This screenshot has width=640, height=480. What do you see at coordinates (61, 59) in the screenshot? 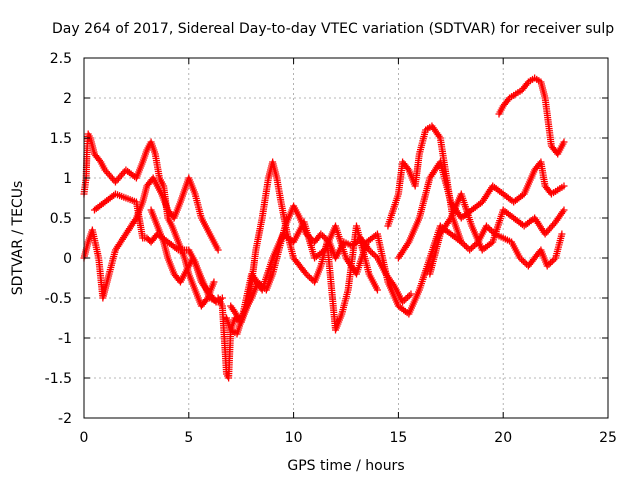
I see `y-tick-label: 2.5` at bounding box center [61, 59].